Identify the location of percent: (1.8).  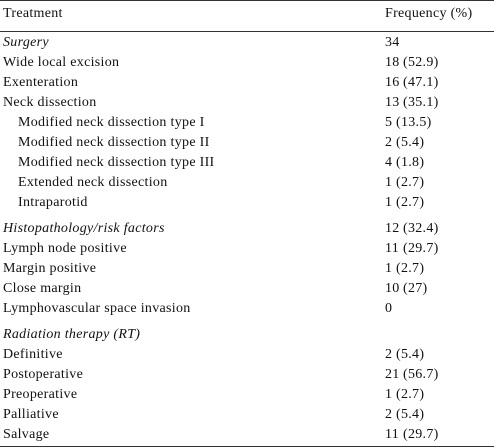
(410, 162).